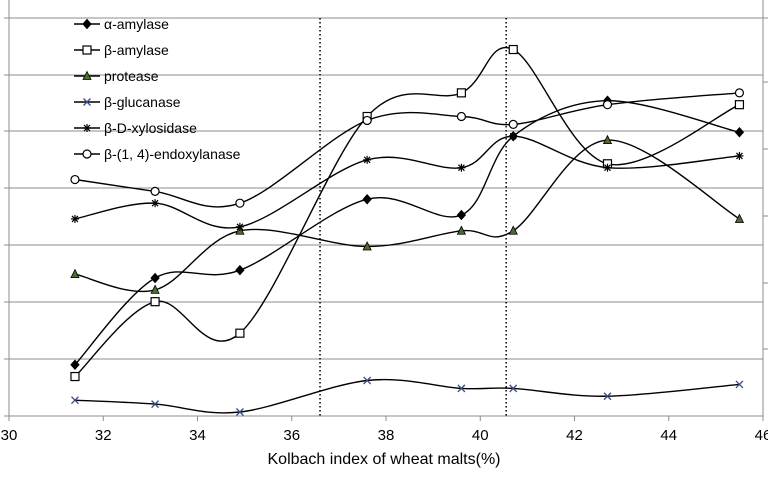 The image size is (768, 478). I want to click on legend-item: β-glucanase, so click(127, 102).